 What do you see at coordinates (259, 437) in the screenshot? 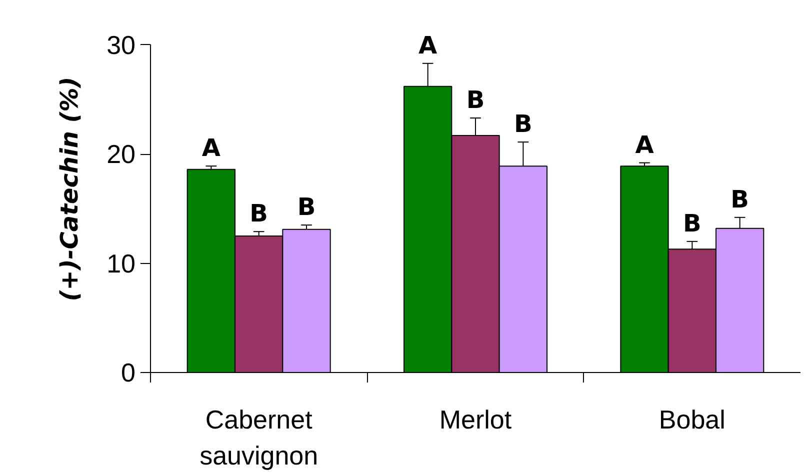
I see `x-tick-label: Cabernet sauvignon` at bounding box center [259, 437].